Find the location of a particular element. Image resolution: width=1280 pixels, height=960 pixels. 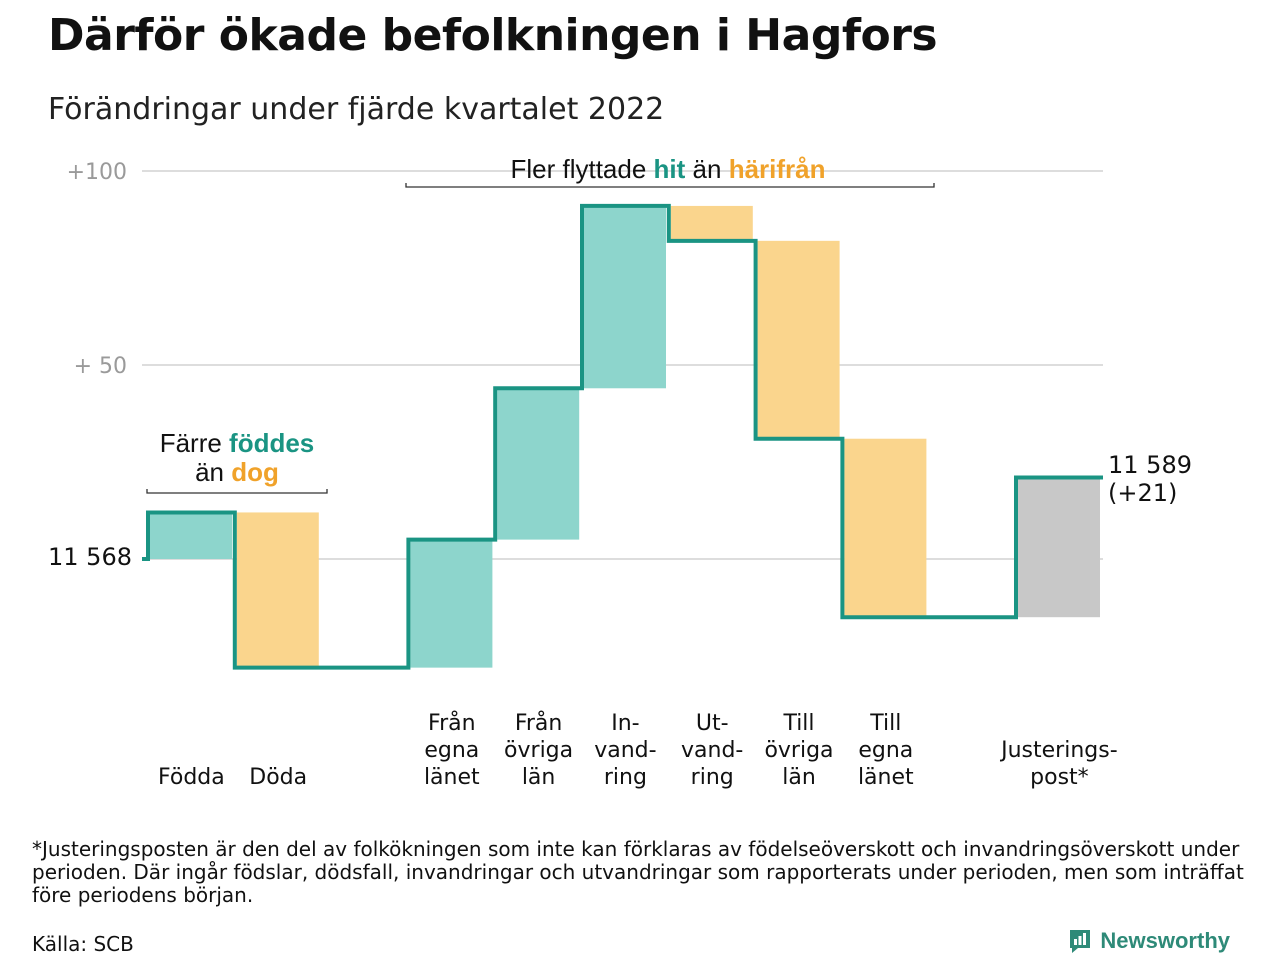

births-annotation-text: än is located at coordinates (213, 472).